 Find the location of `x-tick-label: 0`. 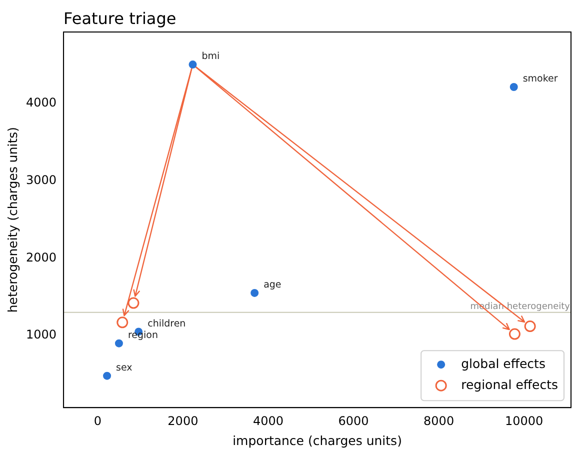

x-tick-label: 0 is located at coordinates (98, 421).